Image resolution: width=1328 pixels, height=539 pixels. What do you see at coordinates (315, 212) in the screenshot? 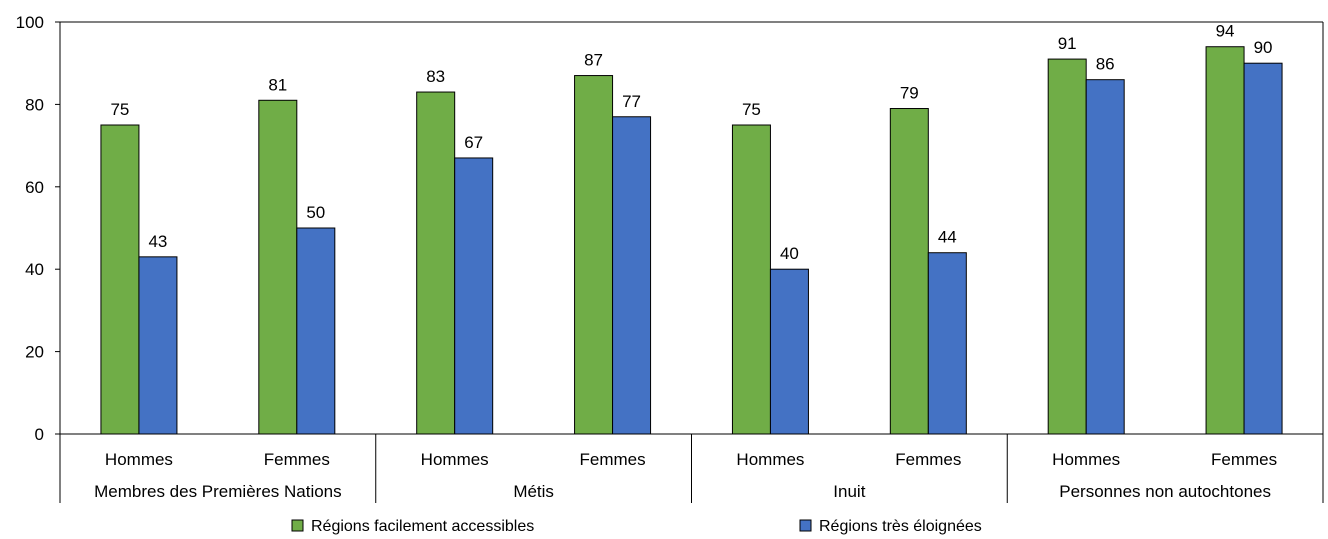
I see `data-label: 50` at bounding box center [315, 212].